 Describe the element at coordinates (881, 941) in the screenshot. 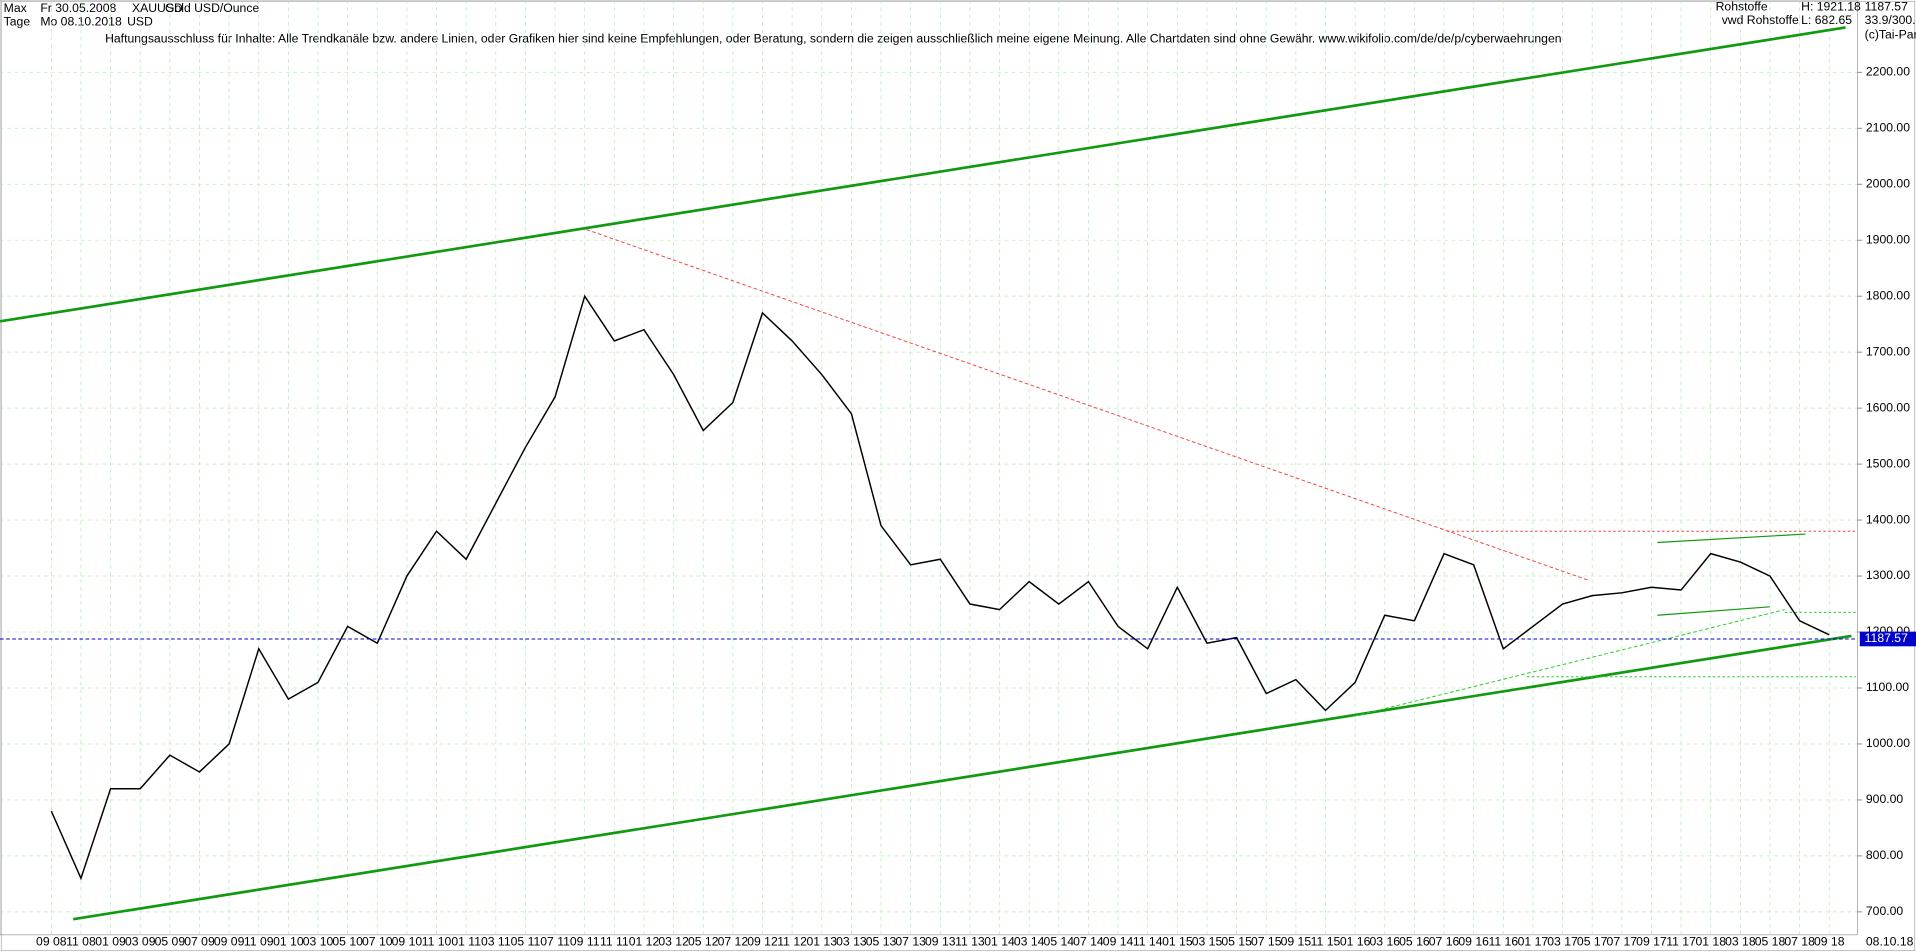

I see `x-tick-label: 05 13` at that location.